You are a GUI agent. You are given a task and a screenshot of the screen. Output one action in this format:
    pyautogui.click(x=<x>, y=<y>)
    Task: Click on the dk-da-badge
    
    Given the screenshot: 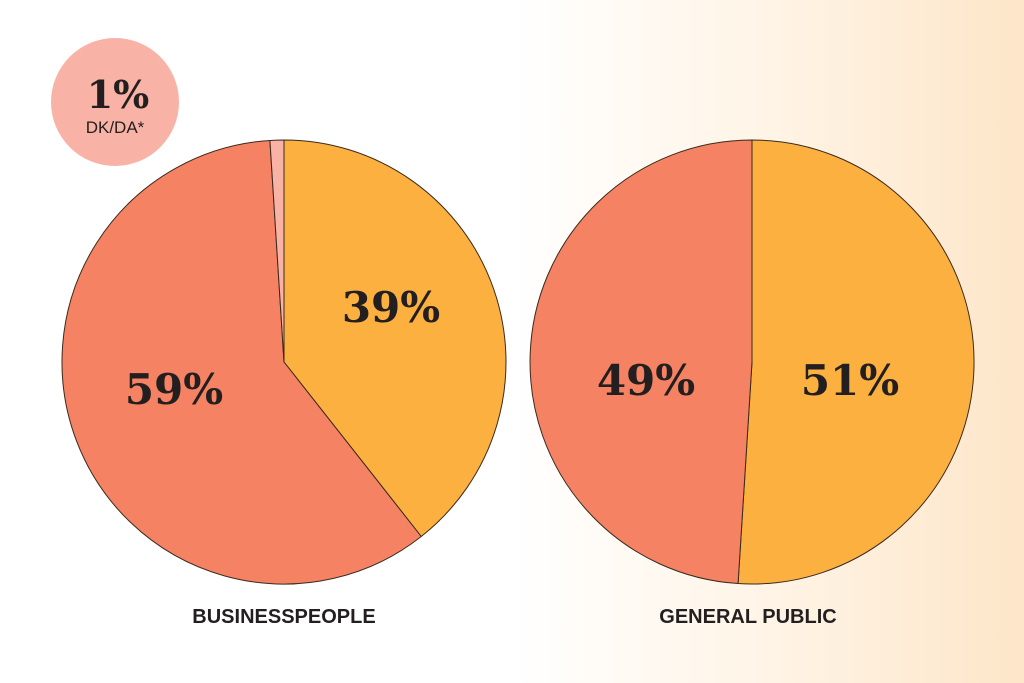 What is the action you would take?
    pyautogui.click(x=115, y=102)
    